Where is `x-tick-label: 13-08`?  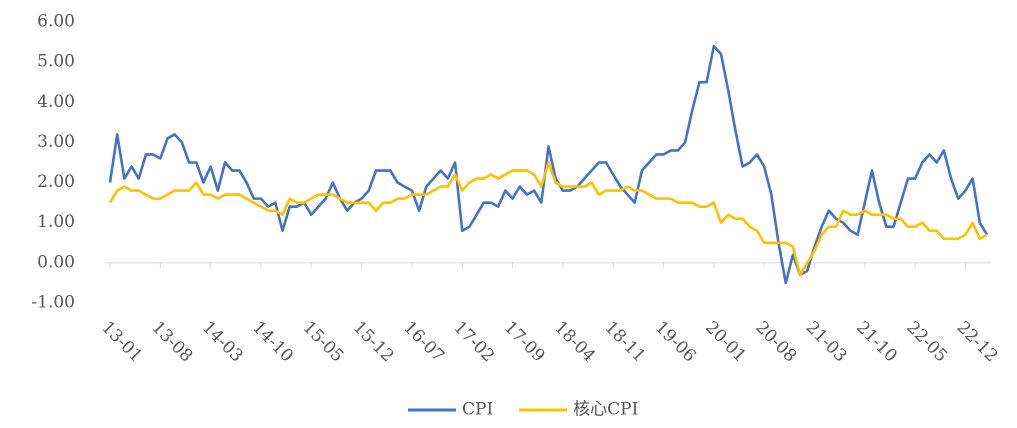 x-tick-label: 13-08 is located at coordinates (172, 342).